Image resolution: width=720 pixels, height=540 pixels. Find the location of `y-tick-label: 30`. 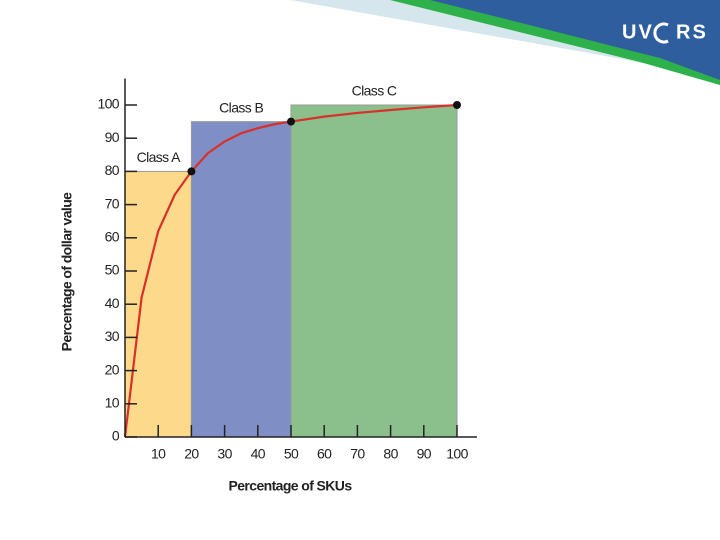

y-tick-label: 30 is located at coordinates (112, 336).